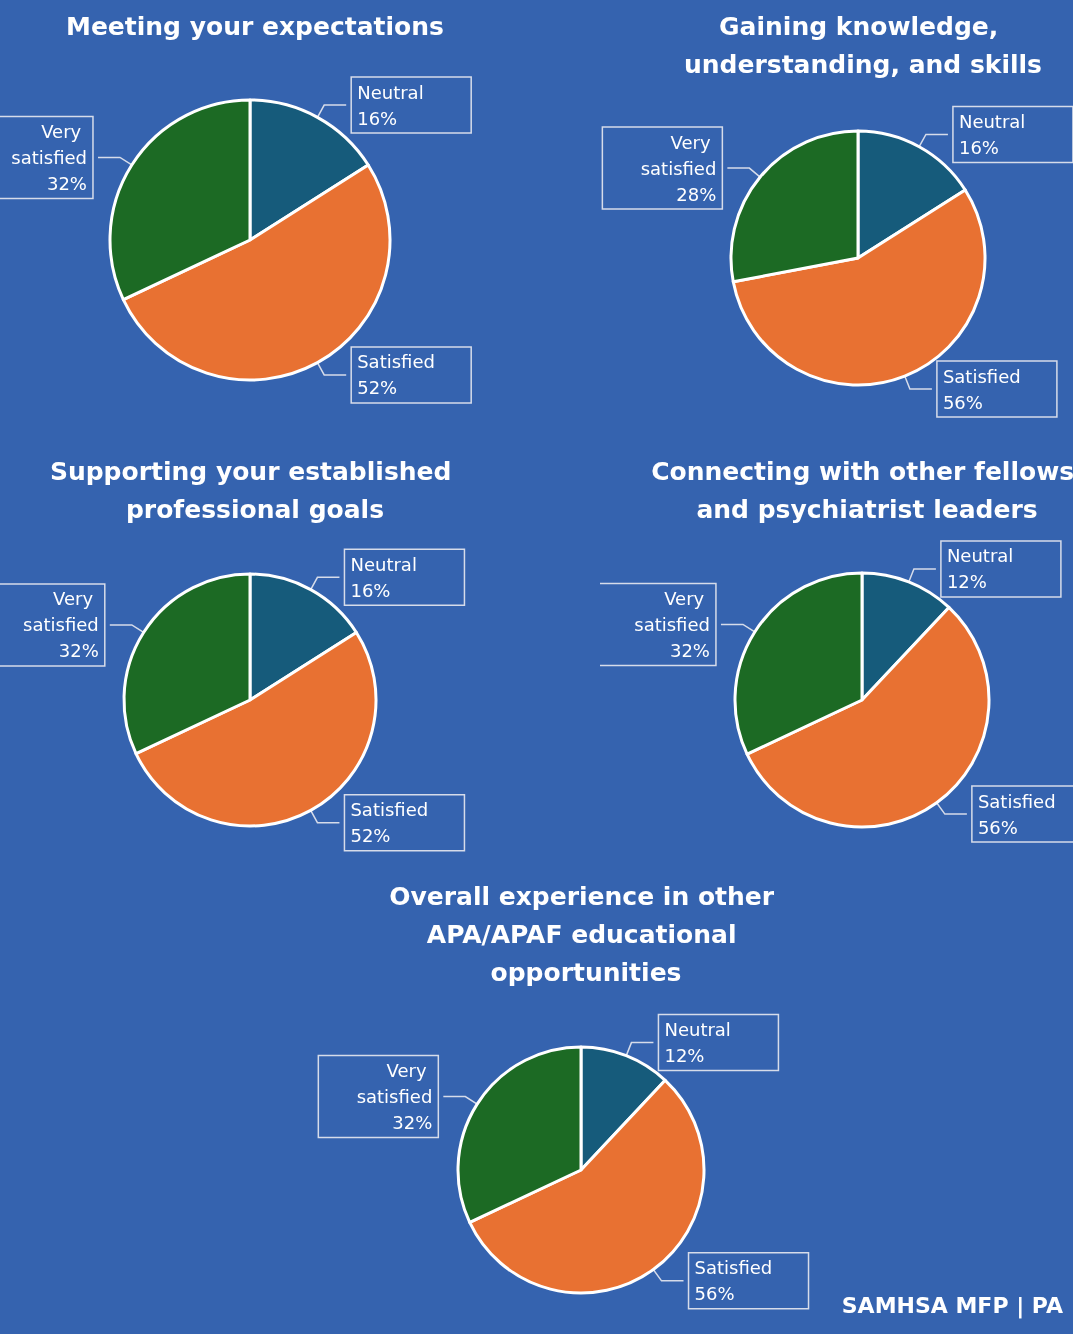  I want to click on chart-title: Meeting your expectations, so click(255, 26).